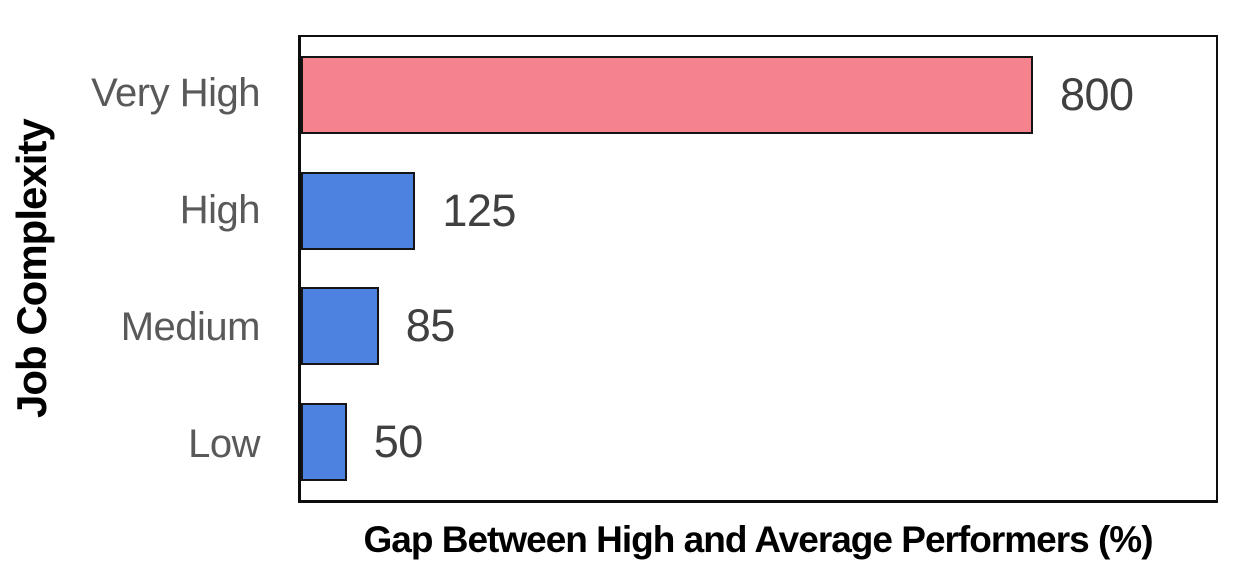  What do you see at coordinates (758, 327) in the screenshot?
I see `bar-row: 85` at bounding box center [758, 327].